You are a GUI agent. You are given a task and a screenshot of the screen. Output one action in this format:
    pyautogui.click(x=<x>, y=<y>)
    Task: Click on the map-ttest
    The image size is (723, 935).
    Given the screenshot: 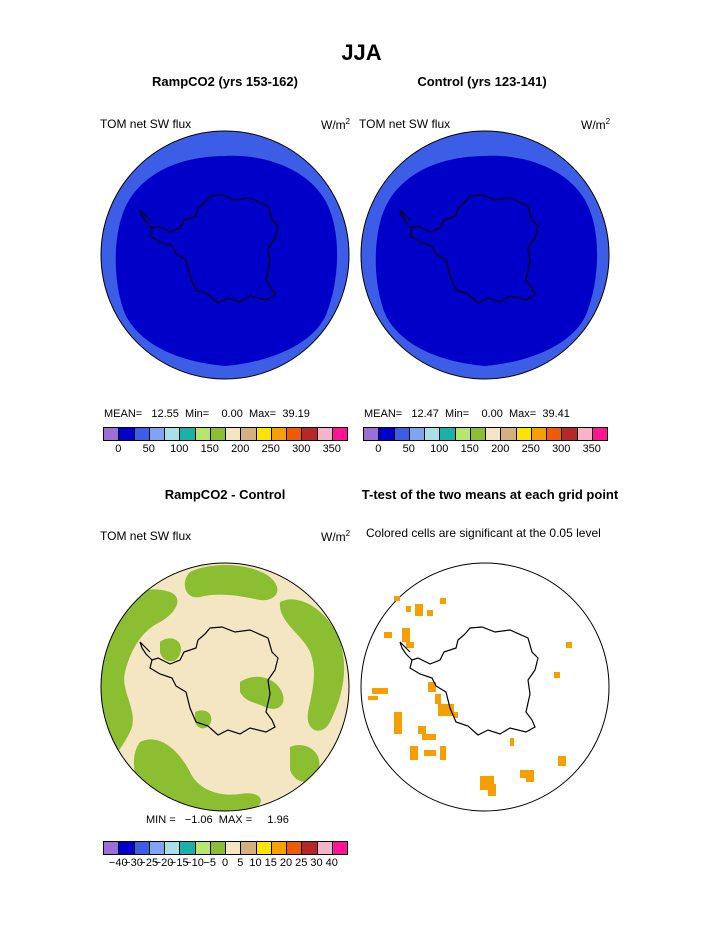 What is the action you would take?
    pyautogui.click(x=485, y=687)
    